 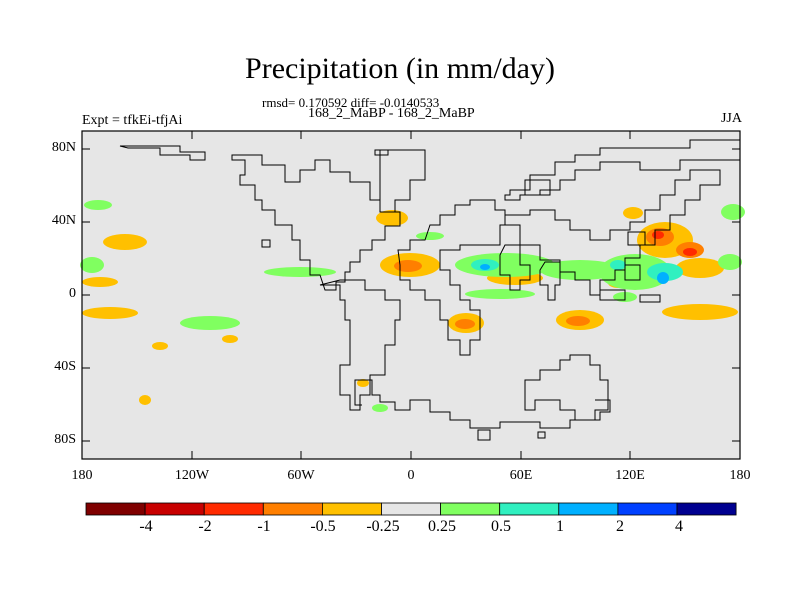 What do you see at coordinates (351, 102) in the screenshot?
I see `stats-text: rmsd= 0.170592 diff= -0.0140533` at bounding box center [351, 102].